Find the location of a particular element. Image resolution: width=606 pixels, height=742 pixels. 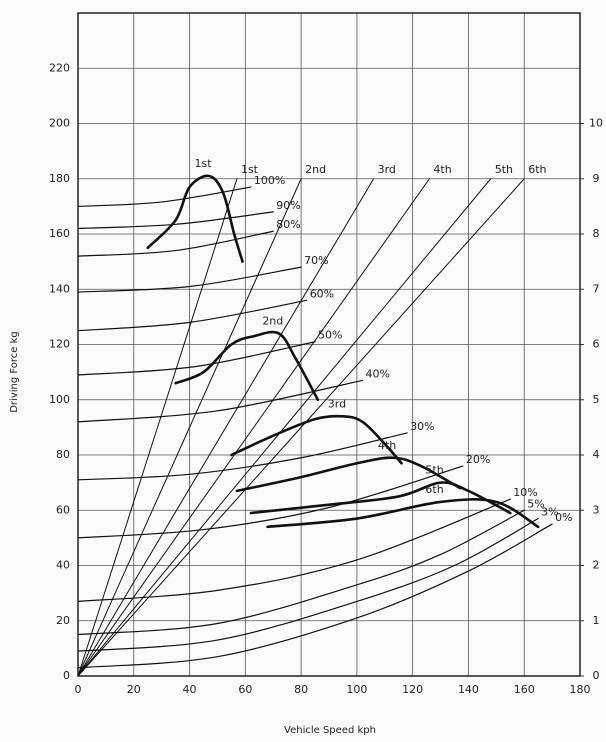

curve-label: 90% is located at coordinates (288, 205).